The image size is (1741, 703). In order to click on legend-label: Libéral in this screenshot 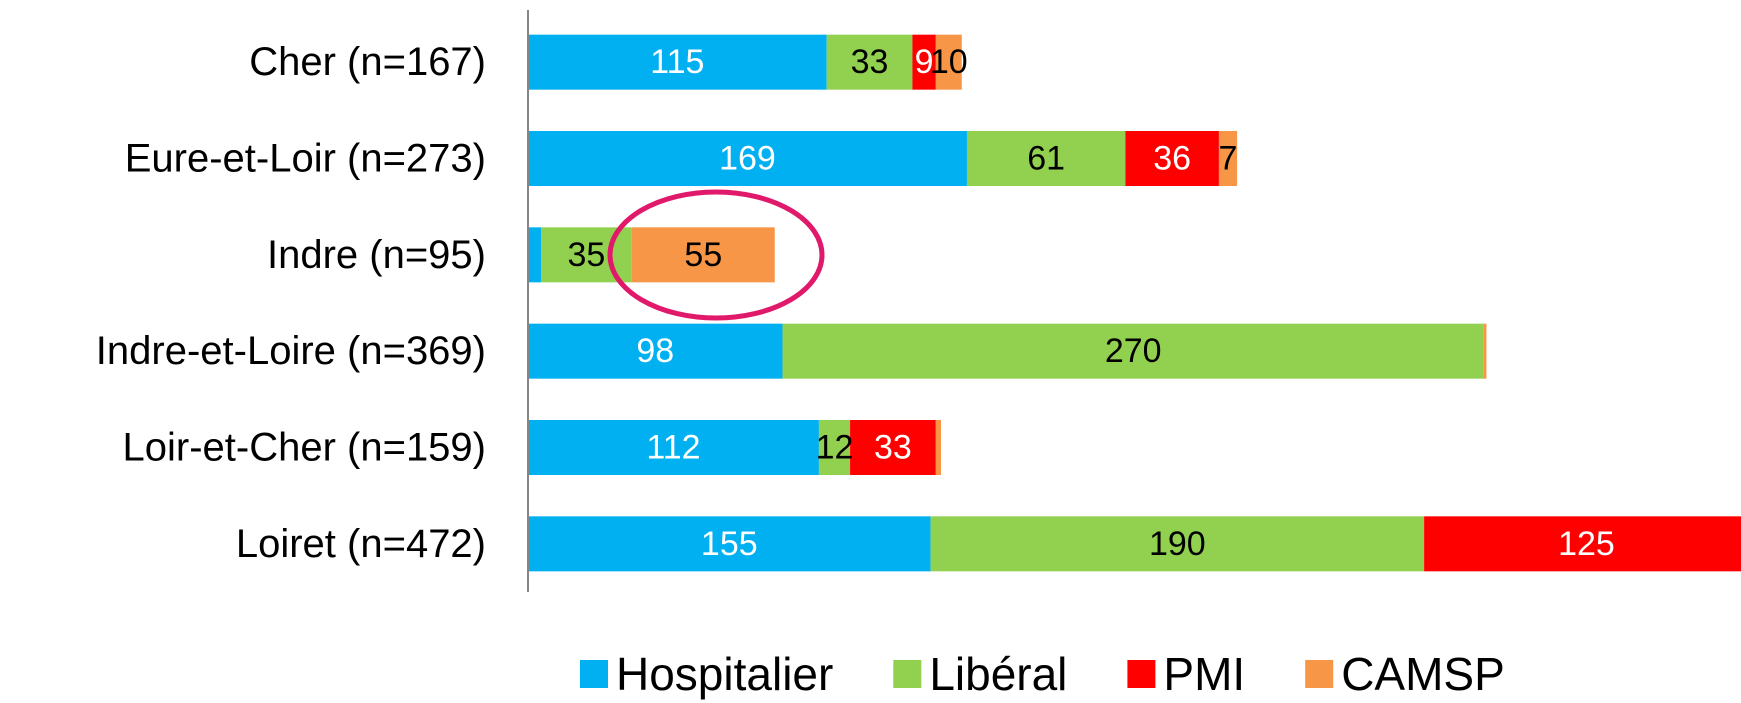, I will do `click(998, 674)`.